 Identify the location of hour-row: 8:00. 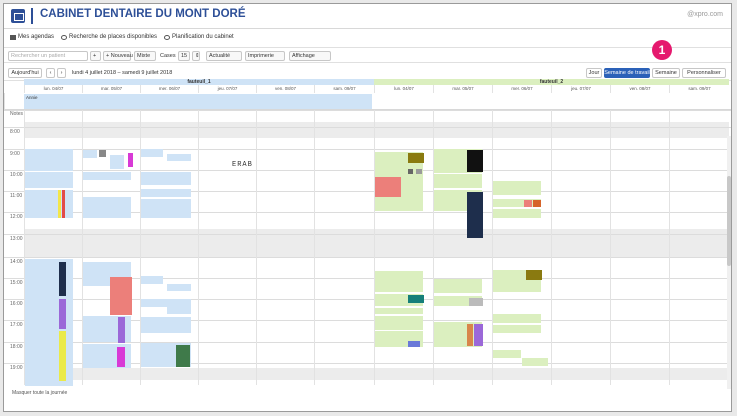
(367, 131).